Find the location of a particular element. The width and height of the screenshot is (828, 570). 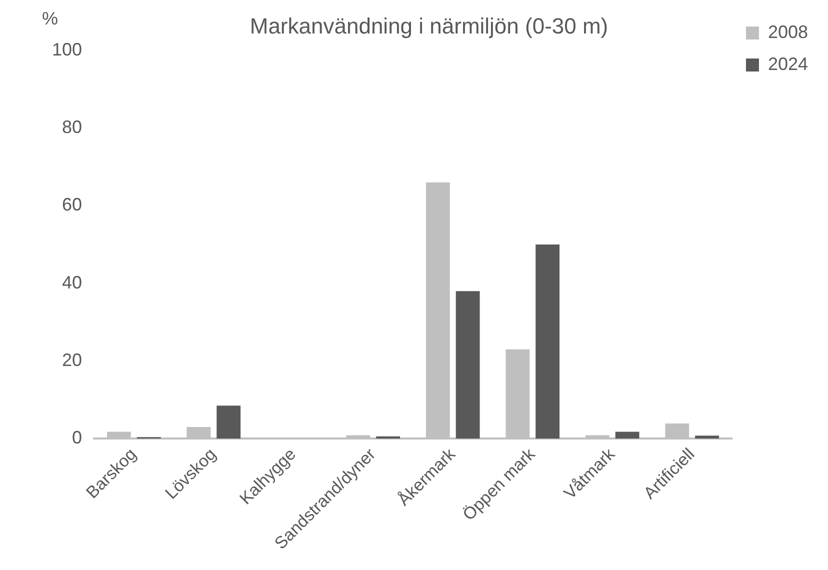

chart-title: Markanvändning i närmiljön (0-30 m) is located at coordinates (429, 25).